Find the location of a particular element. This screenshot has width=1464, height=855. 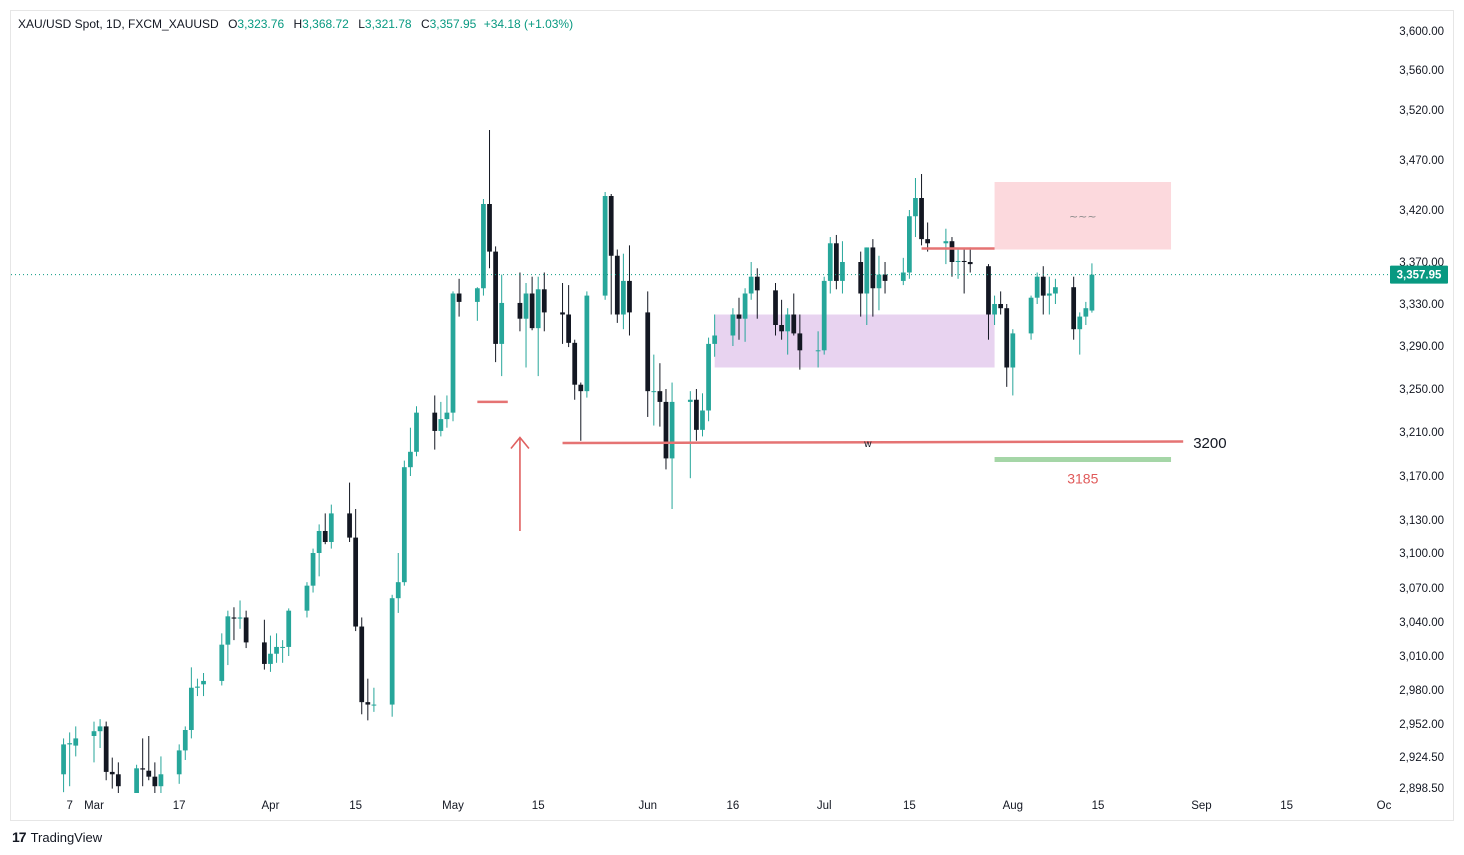

legend-change: +34.18 (+1.03%) is located at coordinates (528, 24).